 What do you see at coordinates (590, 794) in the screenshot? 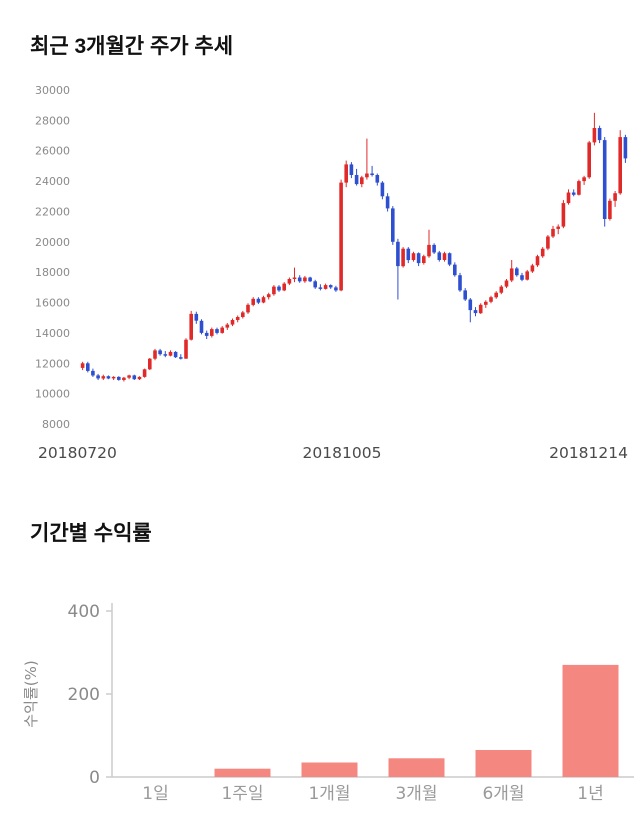
I see `category-label: 1년` at bounding box center [590, 794].